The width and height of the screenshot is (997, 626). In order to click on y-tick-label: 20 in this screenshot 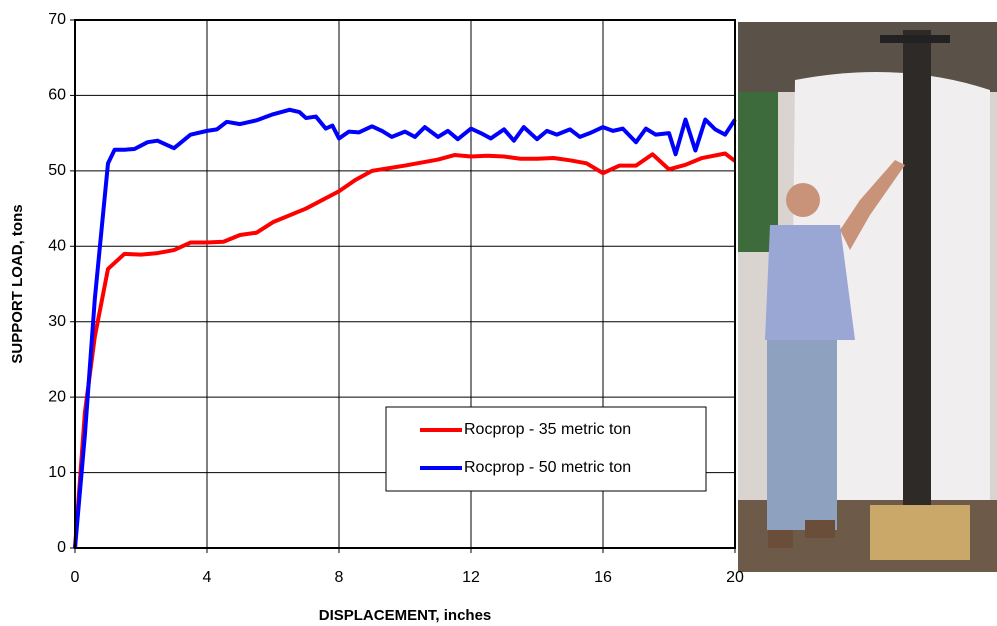, I will do `click(57, 396)`.